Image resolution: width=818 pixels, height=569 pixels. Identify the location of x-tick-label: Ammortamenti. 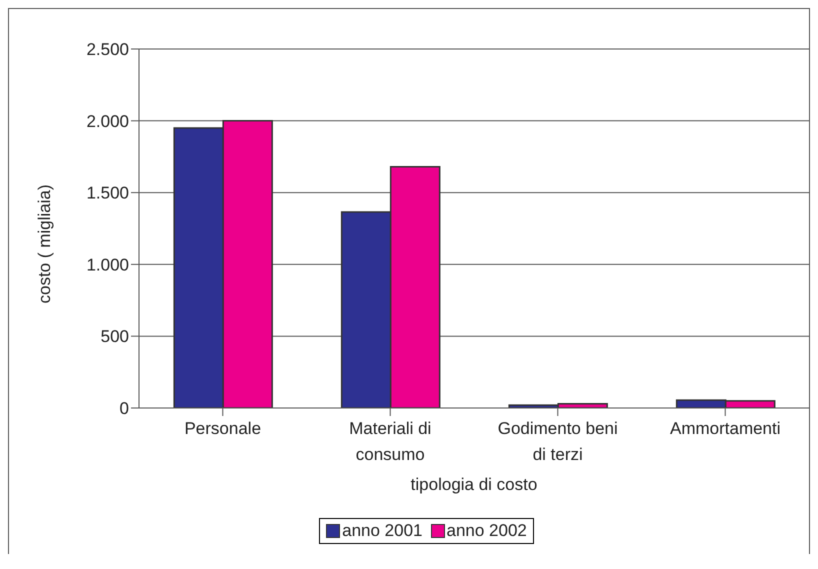
(725, 428).